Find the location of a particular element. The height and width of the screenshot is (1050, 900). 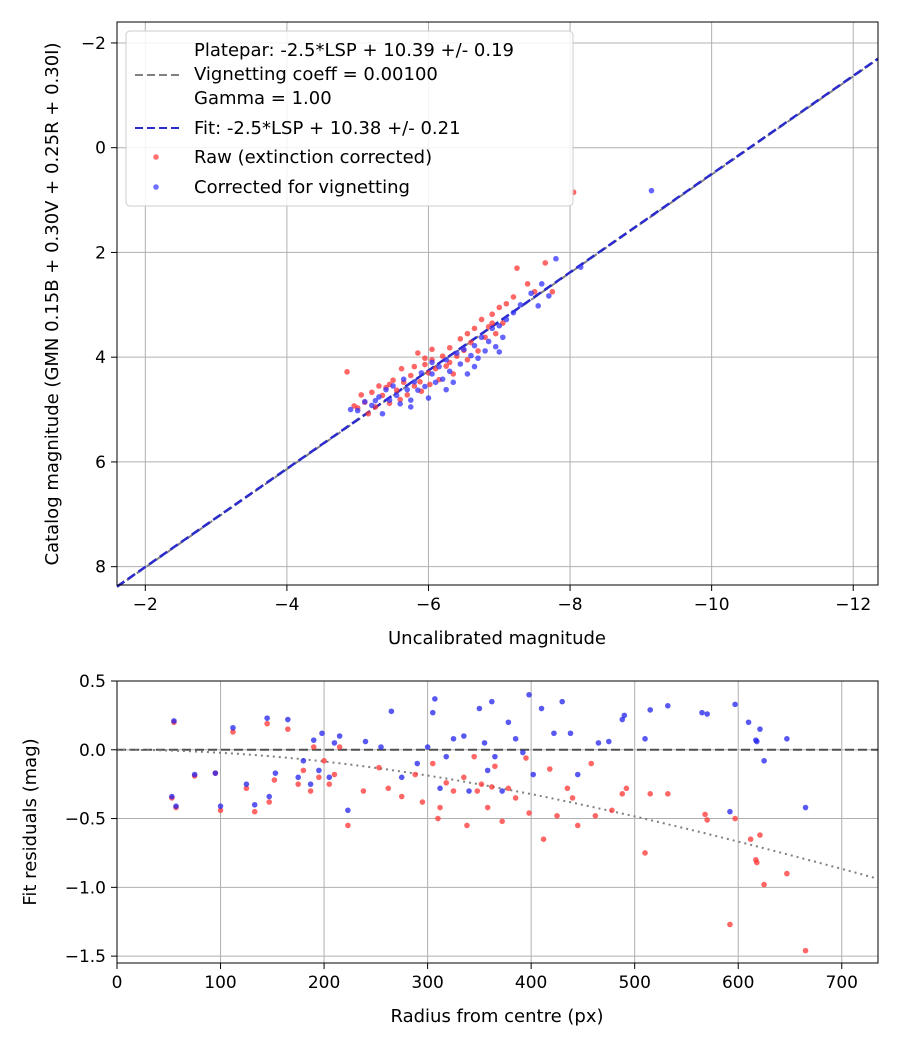

x-tick-label: −6 is located at coordinates (428, 605).